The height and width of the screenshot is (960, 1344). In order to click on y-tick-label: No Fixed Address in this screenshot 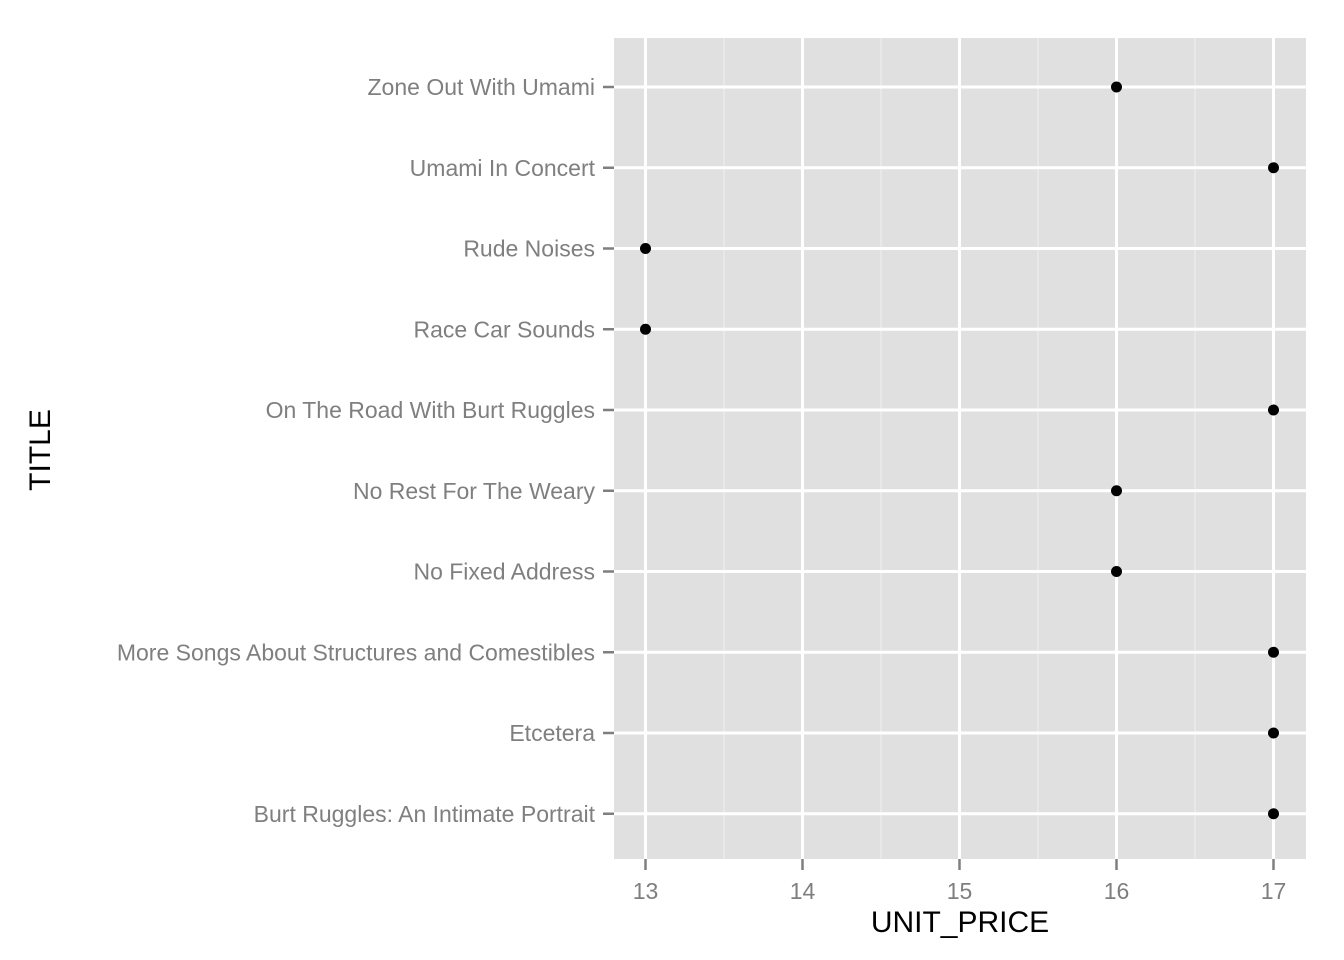, I will do `click(504, 572)`.